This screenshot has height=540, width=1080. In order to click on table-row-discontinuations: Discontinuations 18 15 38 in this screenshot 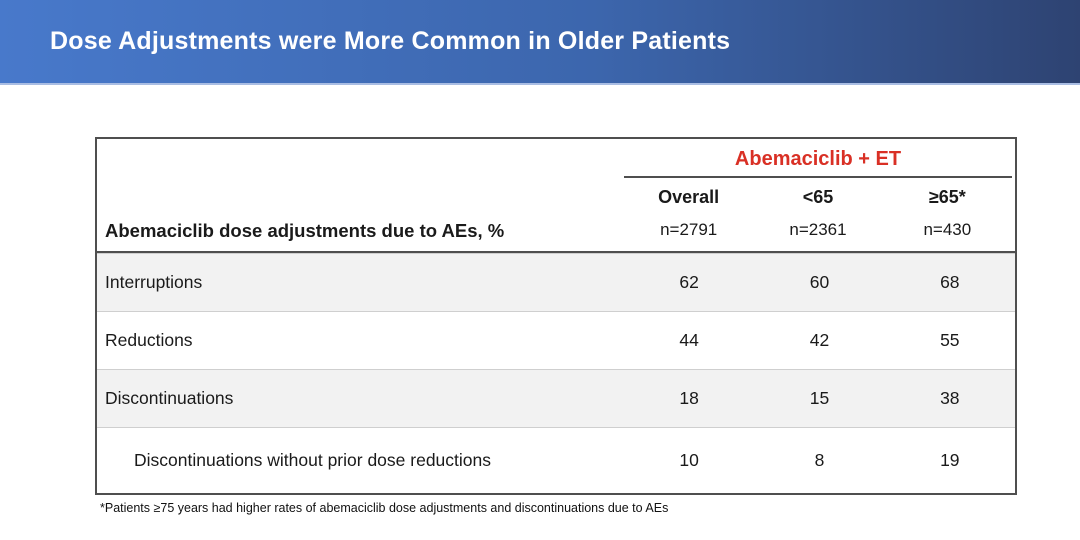, I will do `click(556, 398)`.